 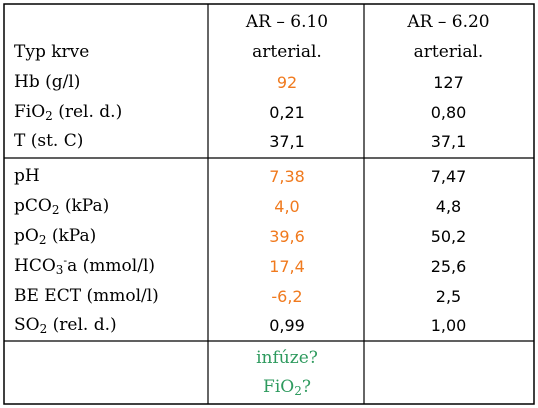 I want to click on row-ph-value-1: 7,38, so click(x=287, y=176).